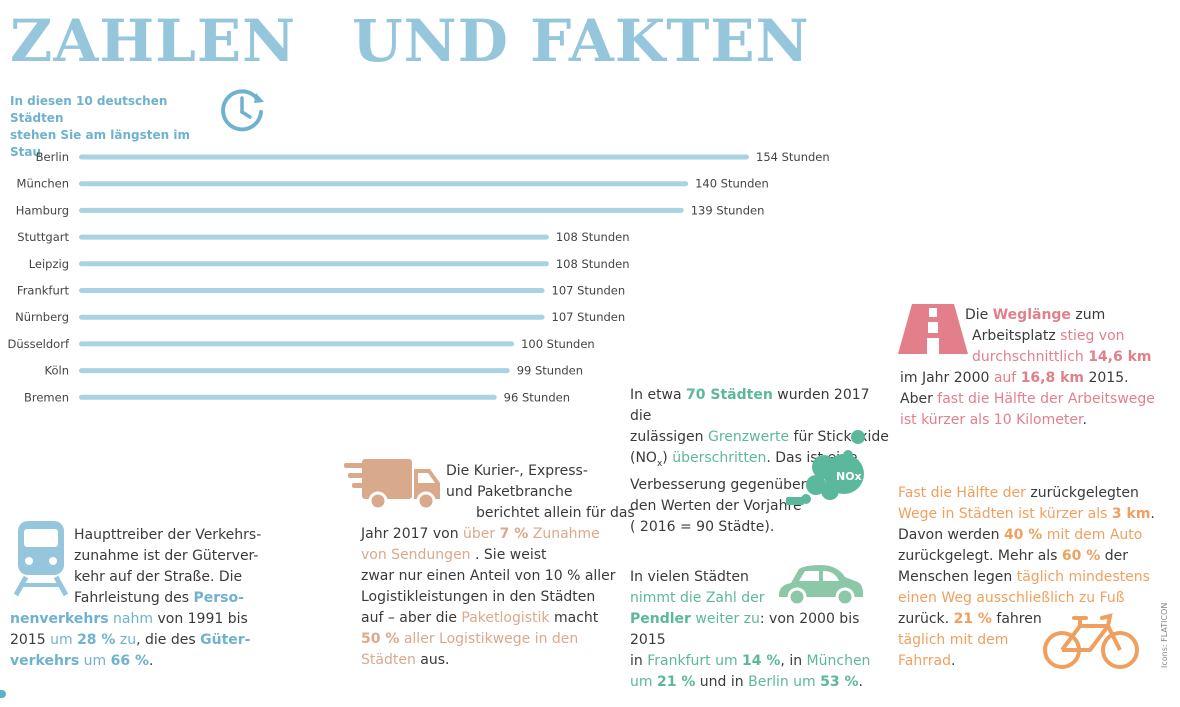 Image resolution: width=1180 pixels, height=707 pixels. I want to click on truck-icon, so click(392, 485).